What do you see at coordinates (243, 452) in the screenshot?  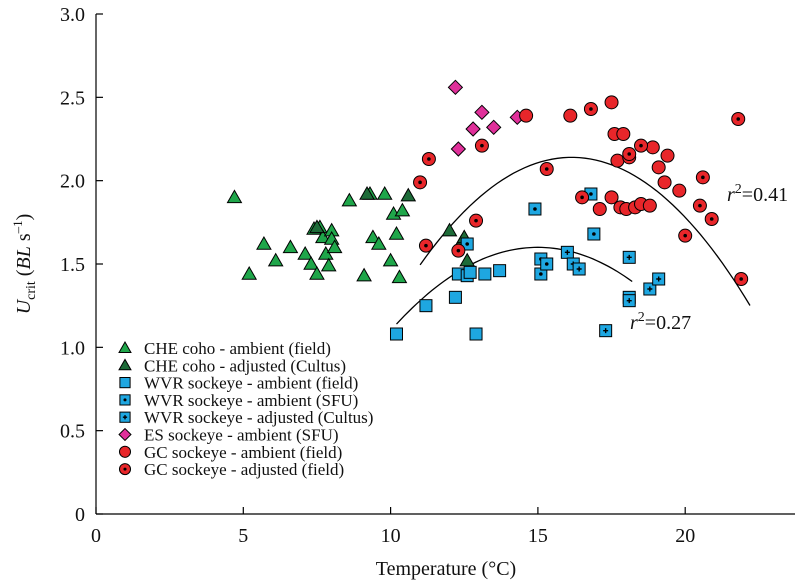 I see `legend-label: GC sockeye - ambient (field)` at bounding box center [243, 452].